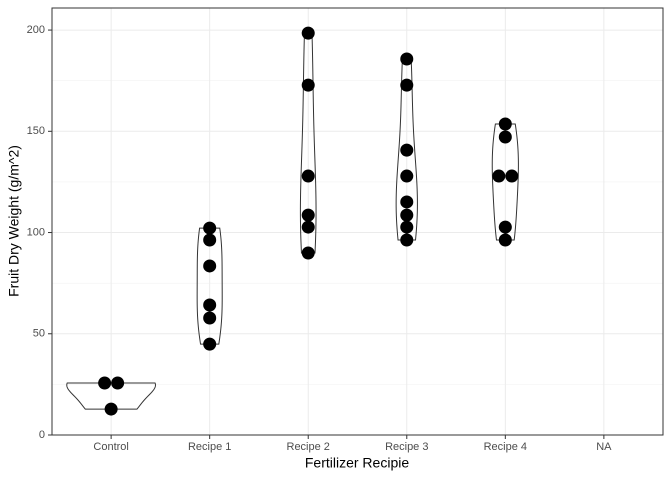 The image size is (672, 485). I want to click on x-tick-label: Recipe 4, so click(505, 447).